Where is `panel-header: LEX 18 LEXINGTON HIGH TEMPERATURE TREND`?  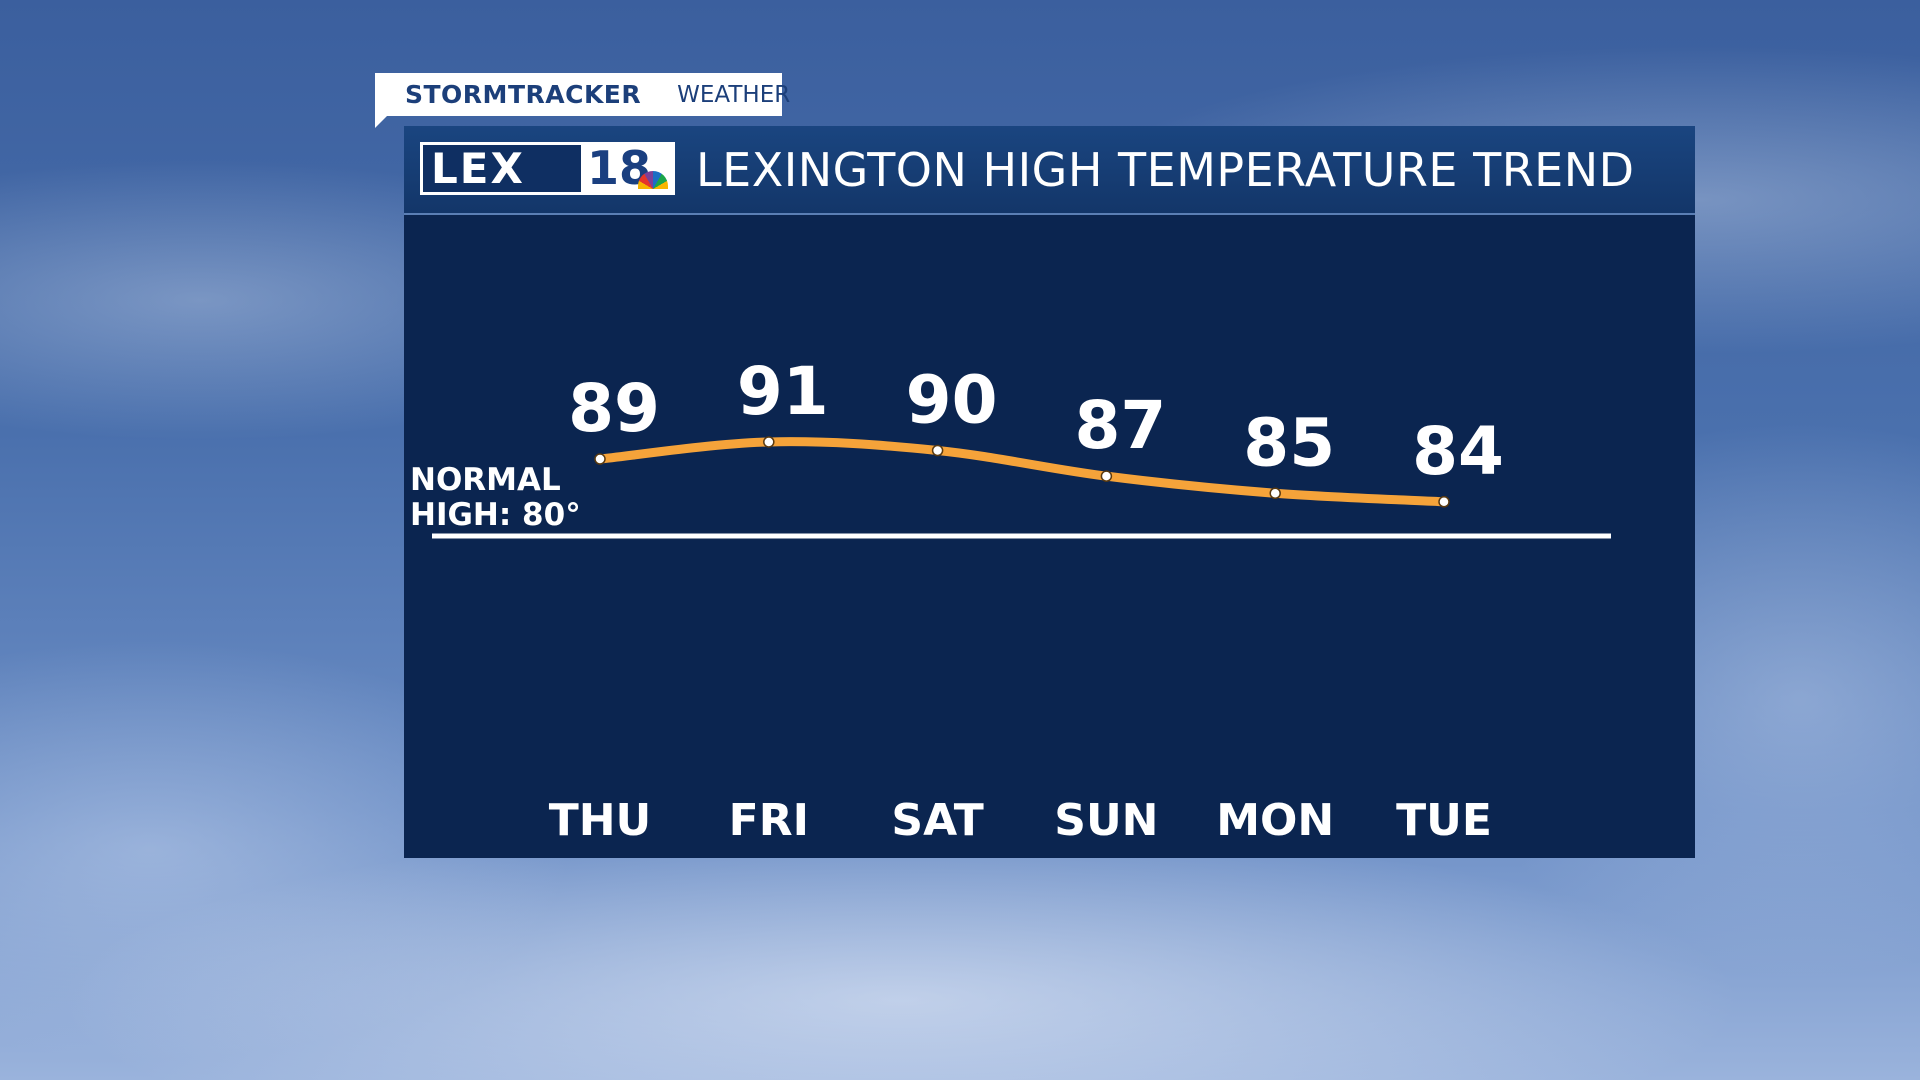 panel-header: LEX 18 LEXINGTON HIGH TEMPERATURE TREND is located at coordinates (1049, 170).